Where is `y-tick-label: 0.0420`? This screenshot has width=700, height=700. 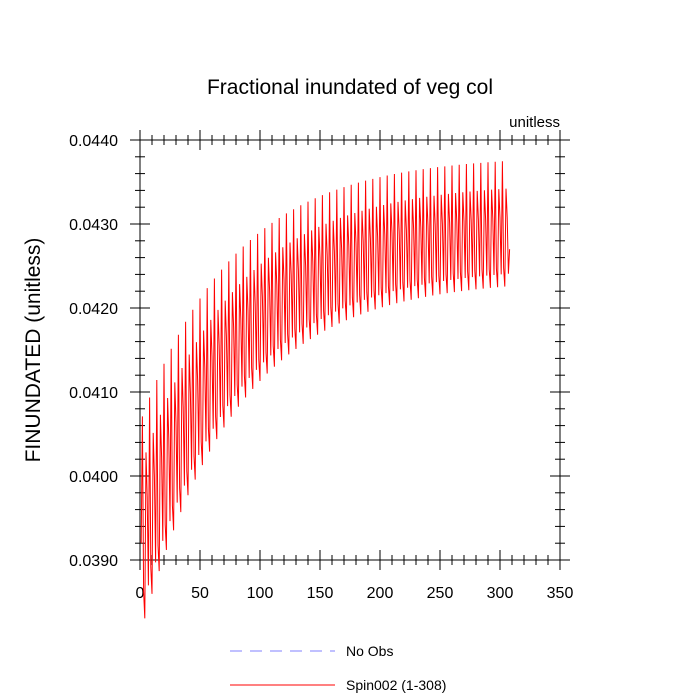
y-tick-label: 0.0420 is located at coordinates (93, 309).